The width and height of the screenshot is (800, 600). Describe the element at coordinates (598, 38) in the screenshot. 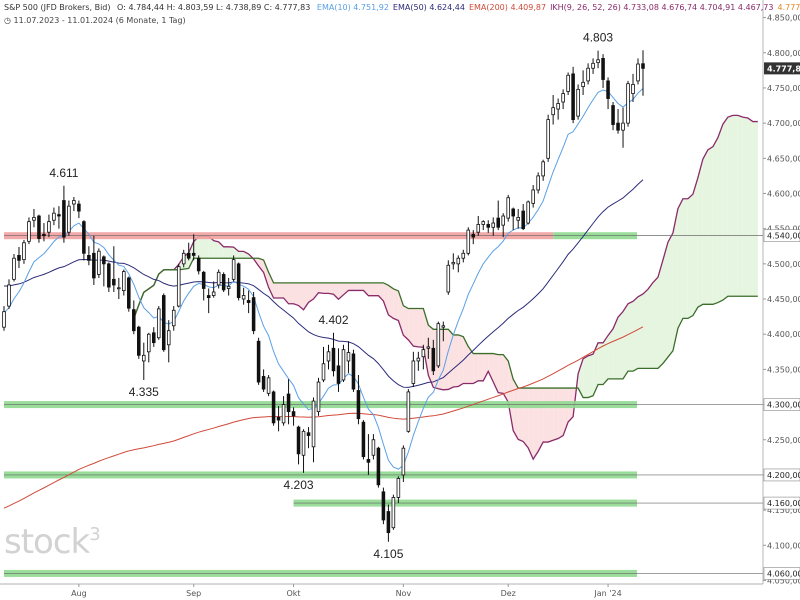

I see `annotation-5: 4.803` at that location.